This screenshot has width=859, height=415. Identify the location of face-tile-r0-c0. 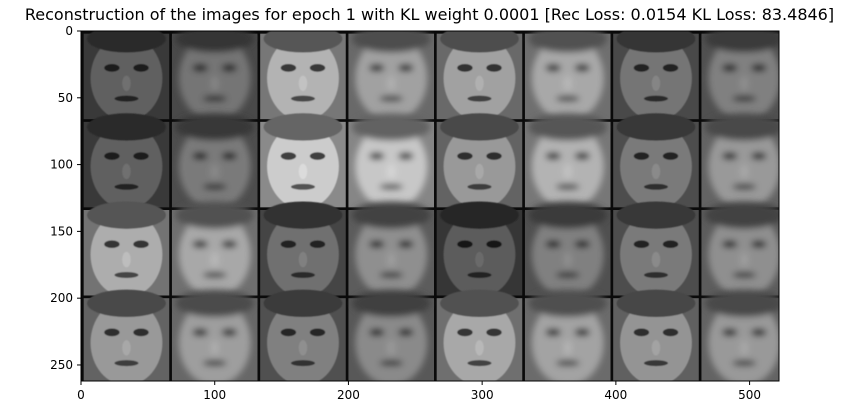
(126, 76).